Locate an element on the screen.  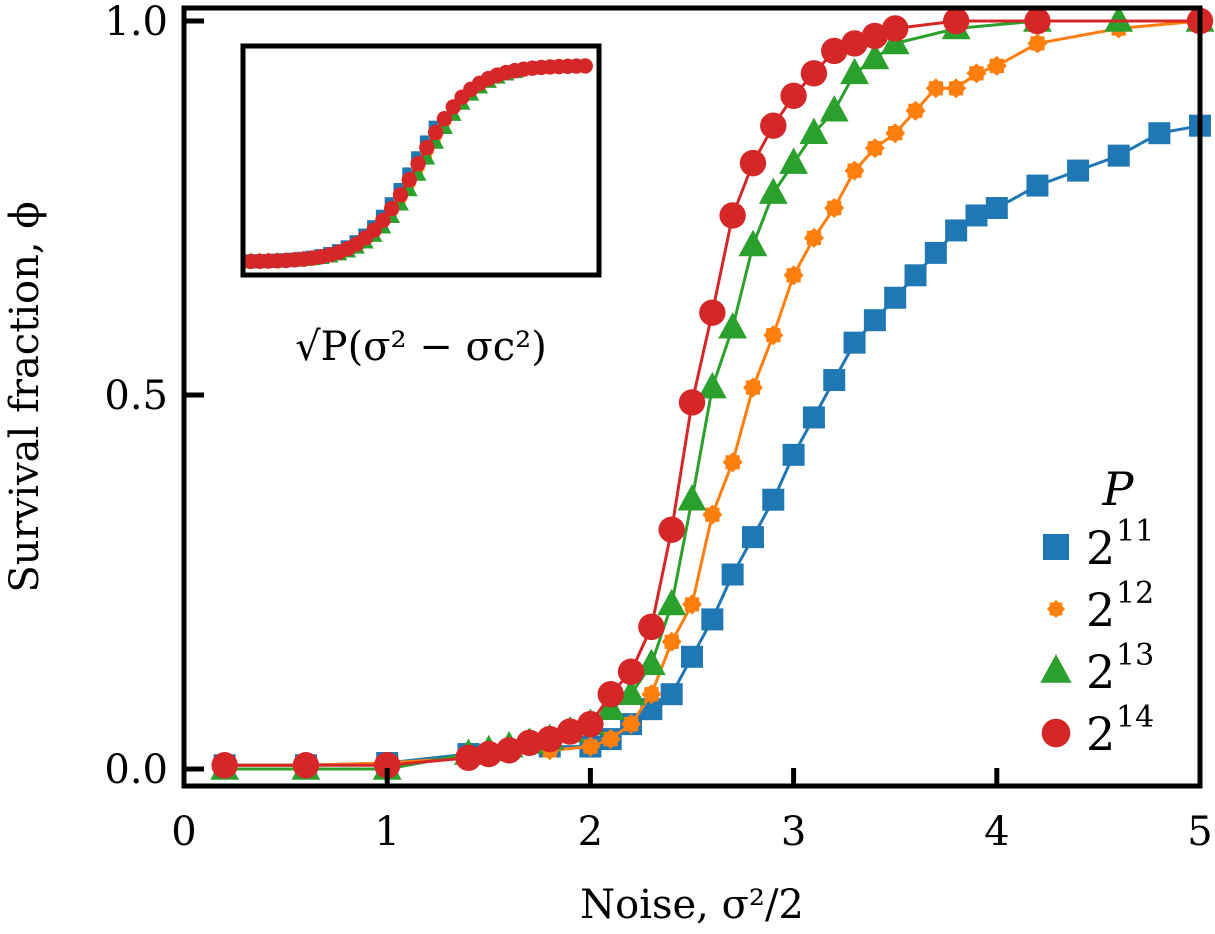
x-tick-label: 3 is located at coordinates (793, 832).